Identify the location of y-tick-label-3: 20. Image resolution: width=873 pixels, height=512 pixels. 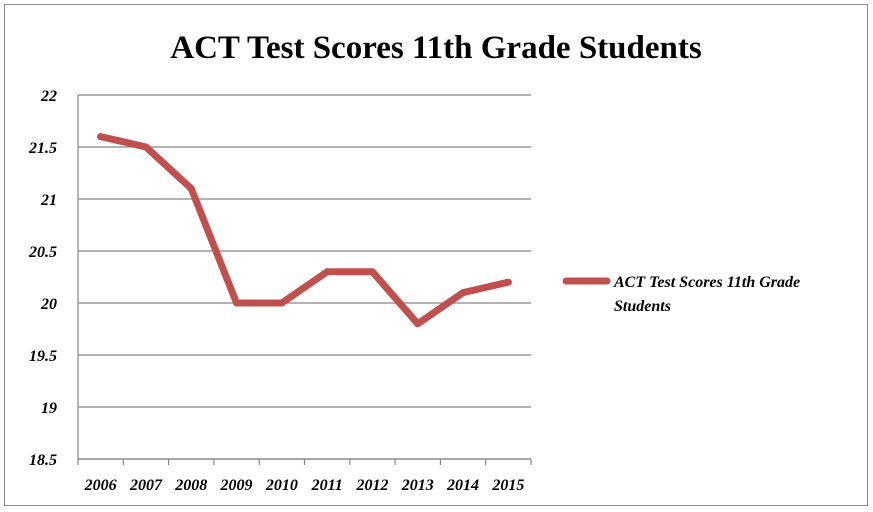
(48, 304).